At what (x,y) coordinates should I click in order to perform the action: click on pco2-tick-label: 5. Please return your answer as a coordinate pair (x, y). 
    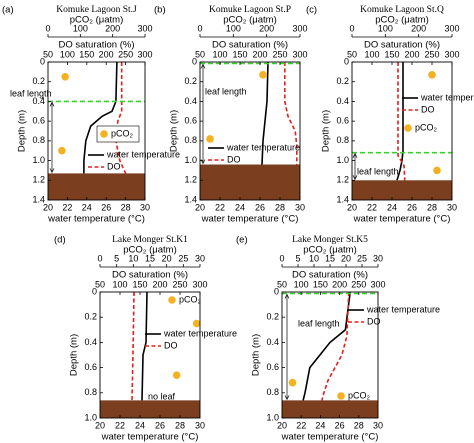
    Looking at the image, I should click on (116, 258).